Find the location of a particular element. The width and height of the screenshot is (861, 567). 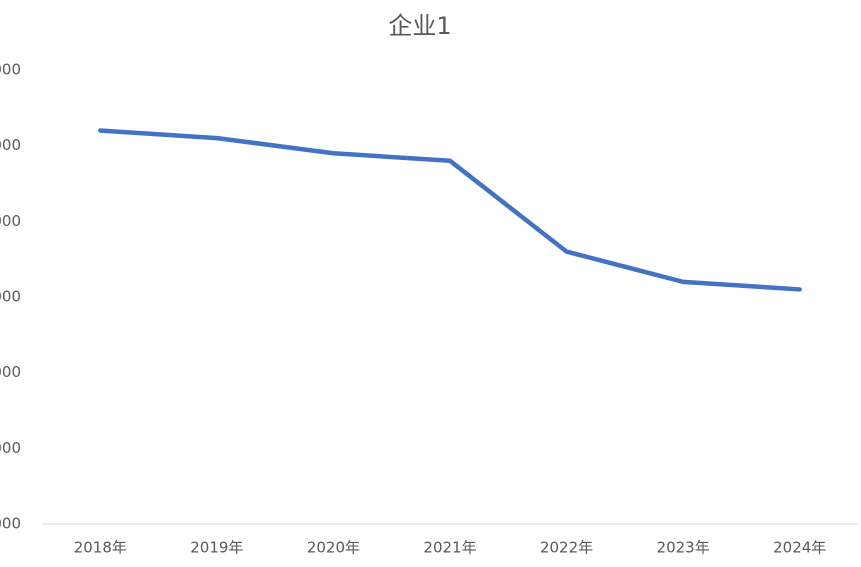

x-tick-label: 2024年 is located at coordinates (799, 548).